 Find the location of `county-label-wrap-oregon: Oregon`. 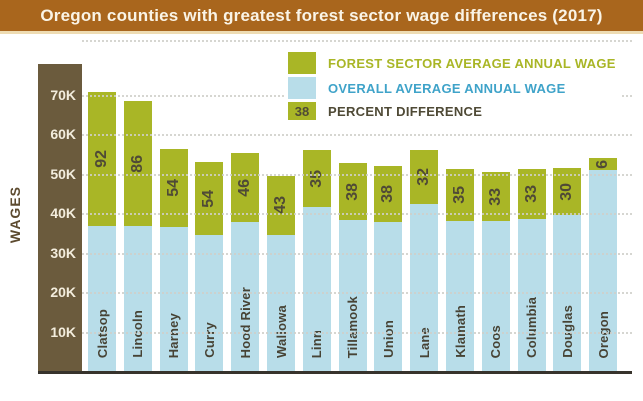

county-label-wrap-oregon: Oregon is located at coordinates (603, 264).